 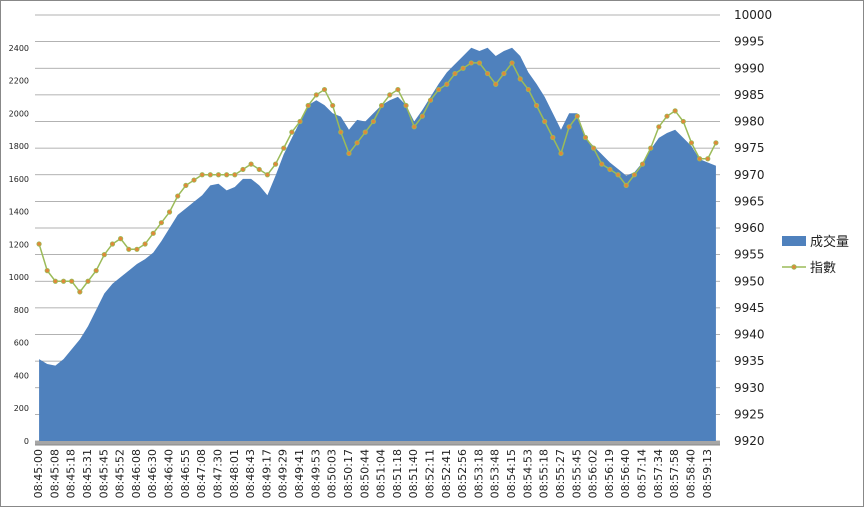 What do you see at coordinates (364, 473) in the screenshot?
I see `x-tick-label: 08:50:44` at bounding box center [364, 473].